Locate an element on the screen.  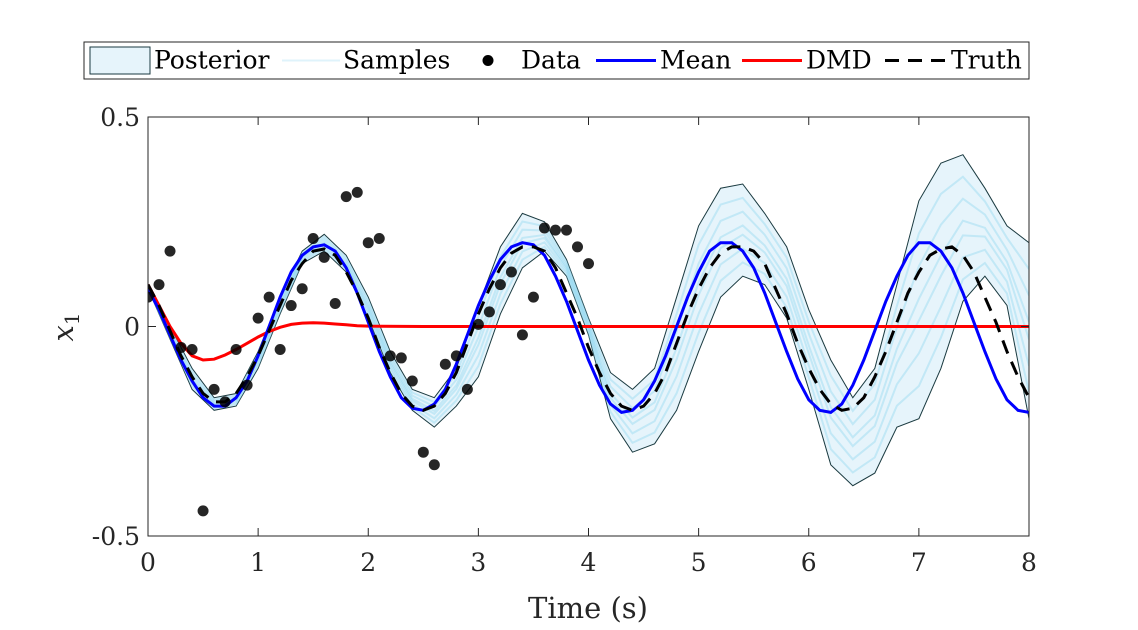
x-tick-label: 0 is located at coordinates (148, 562).